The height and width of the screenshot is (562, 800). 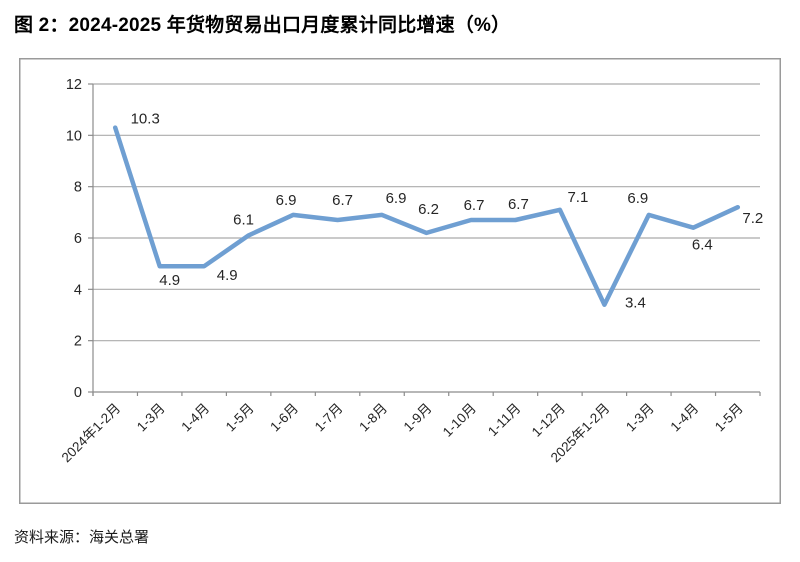 I want to click on data-label: 10.3, so click(x=145, y=119).